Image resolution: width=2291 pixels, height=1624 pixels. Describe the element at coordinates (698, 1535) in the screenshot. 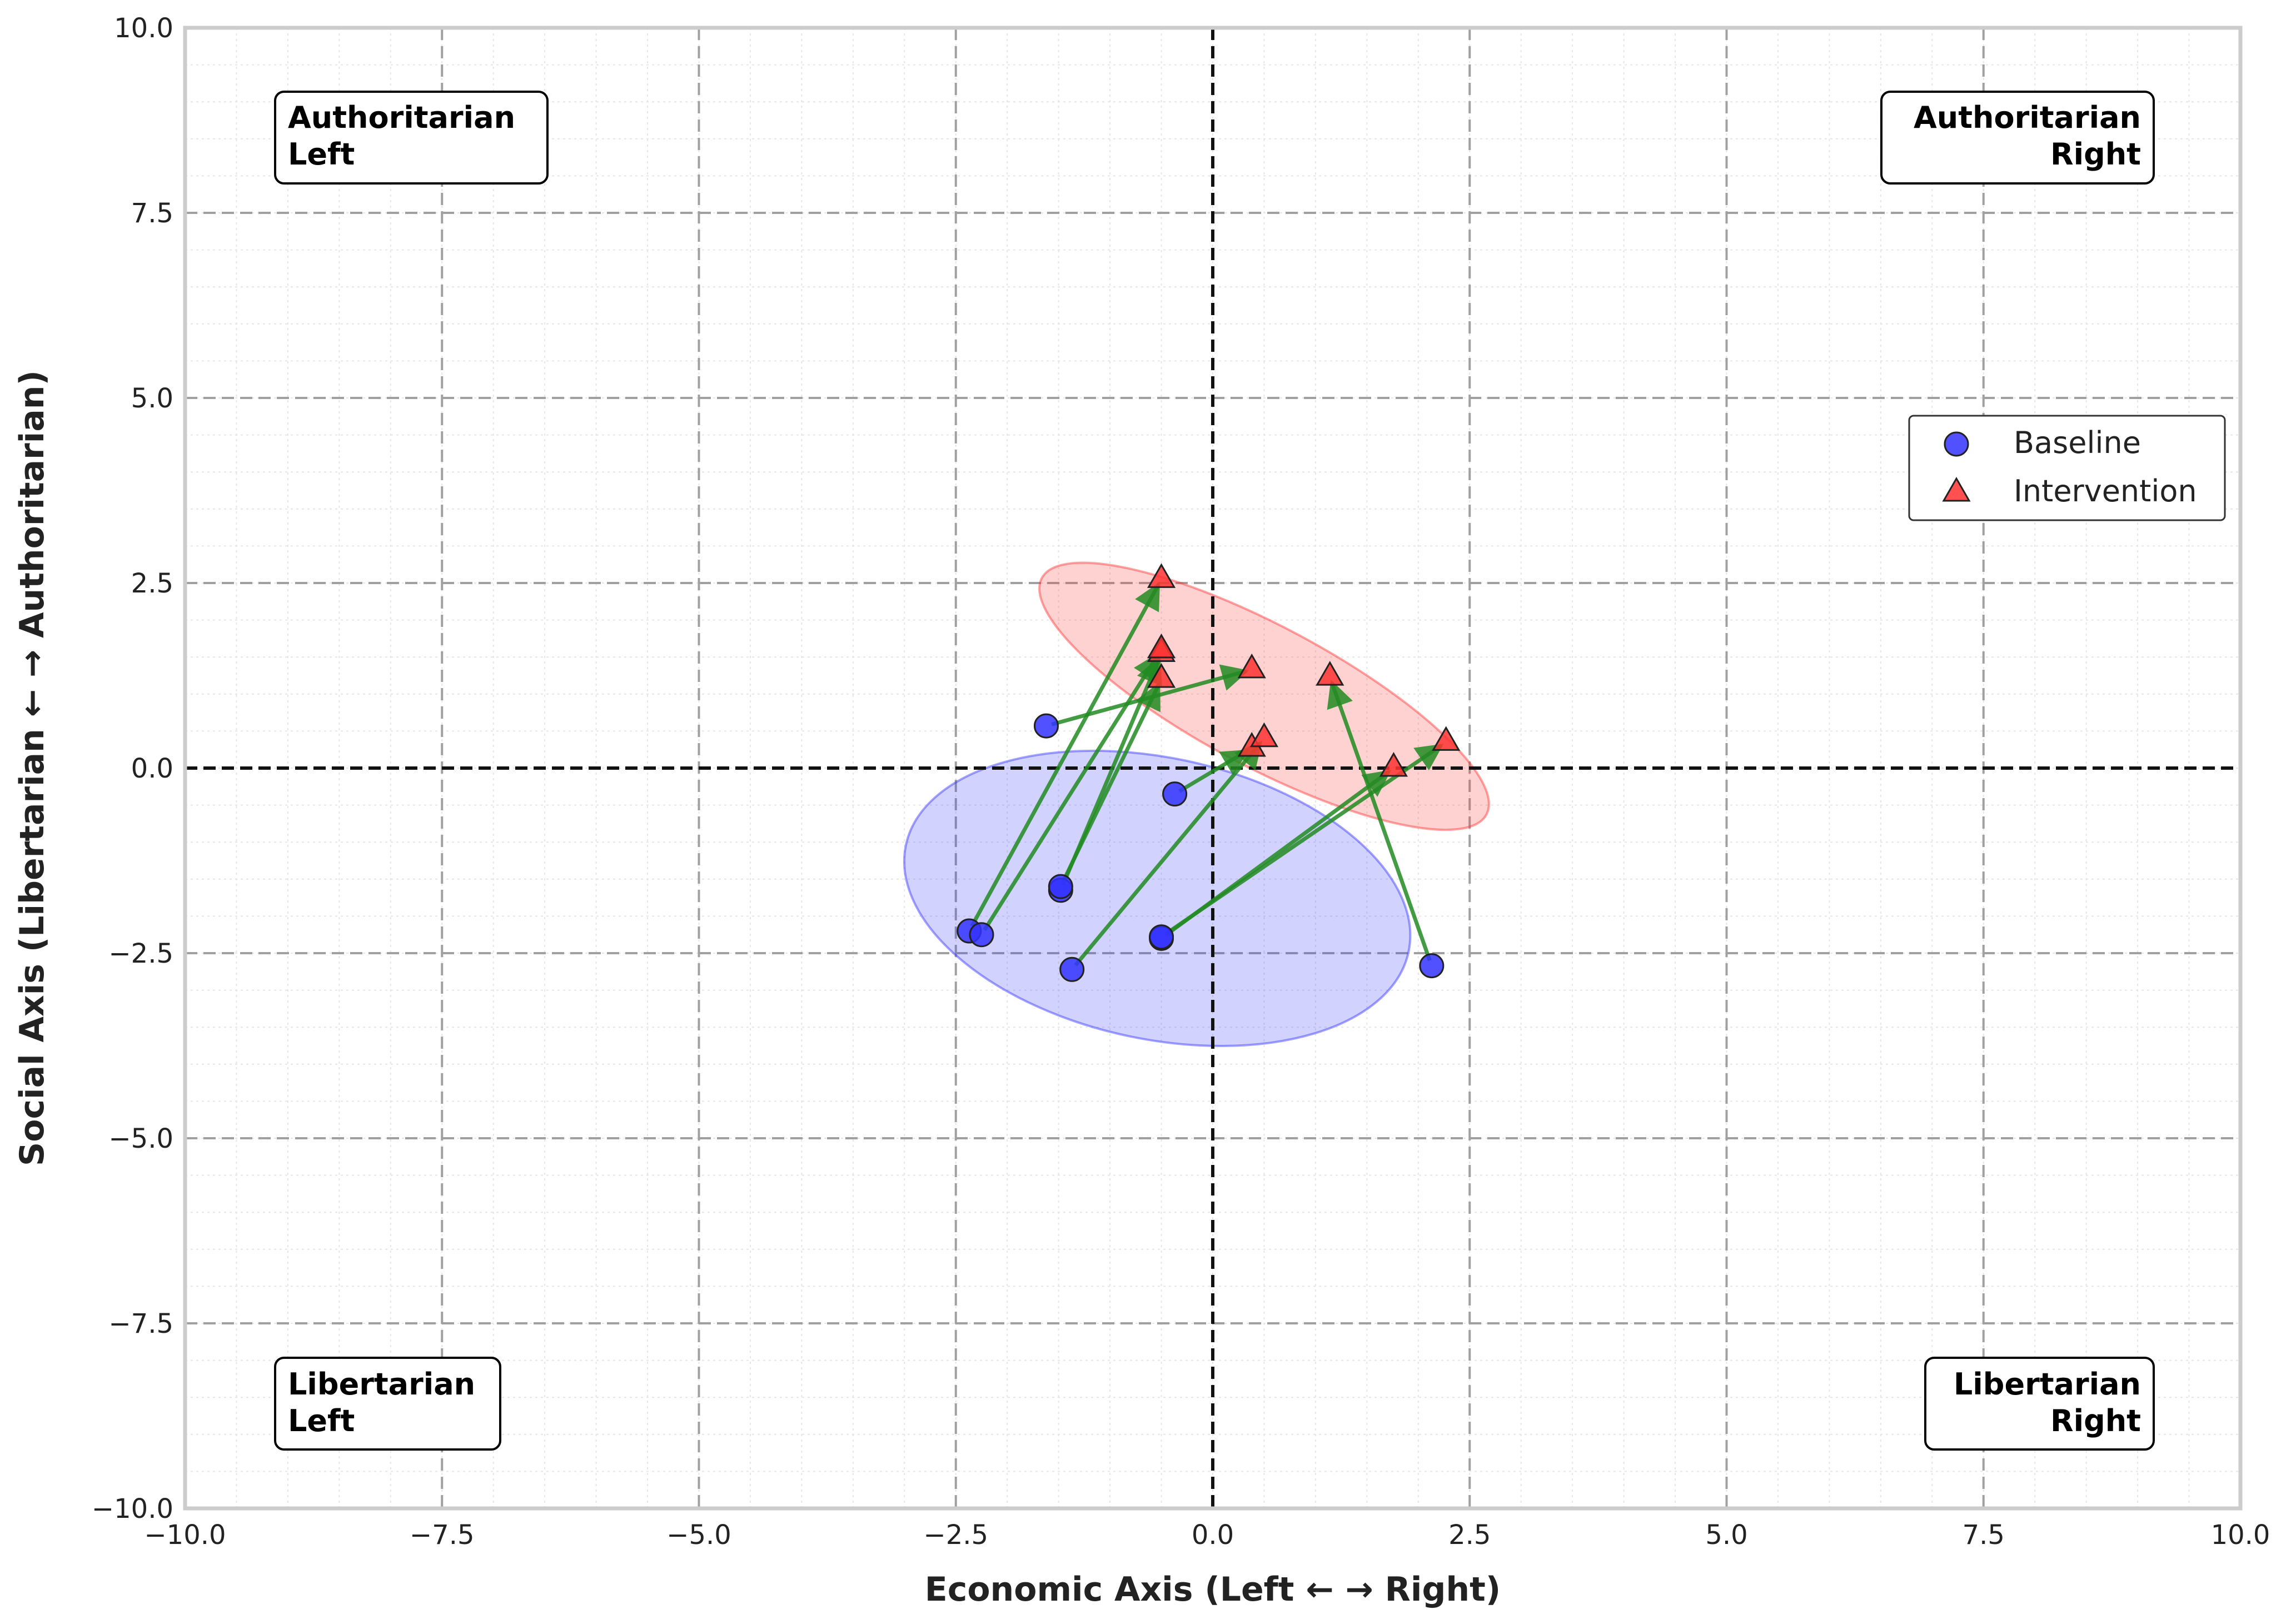

I see `x-tick-label: −5.0` at that location.